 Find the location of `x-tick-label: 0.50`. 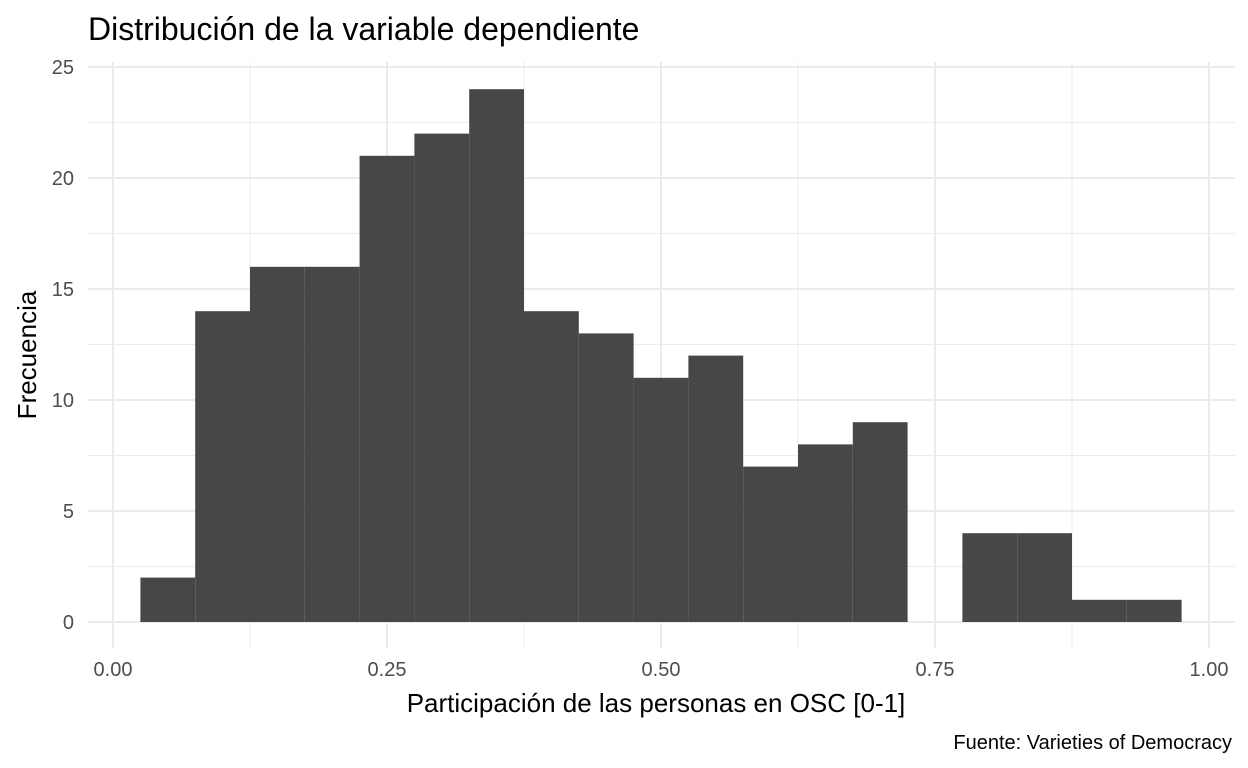

x-tick-label: 0.50 is located at coordinates (661, 670).